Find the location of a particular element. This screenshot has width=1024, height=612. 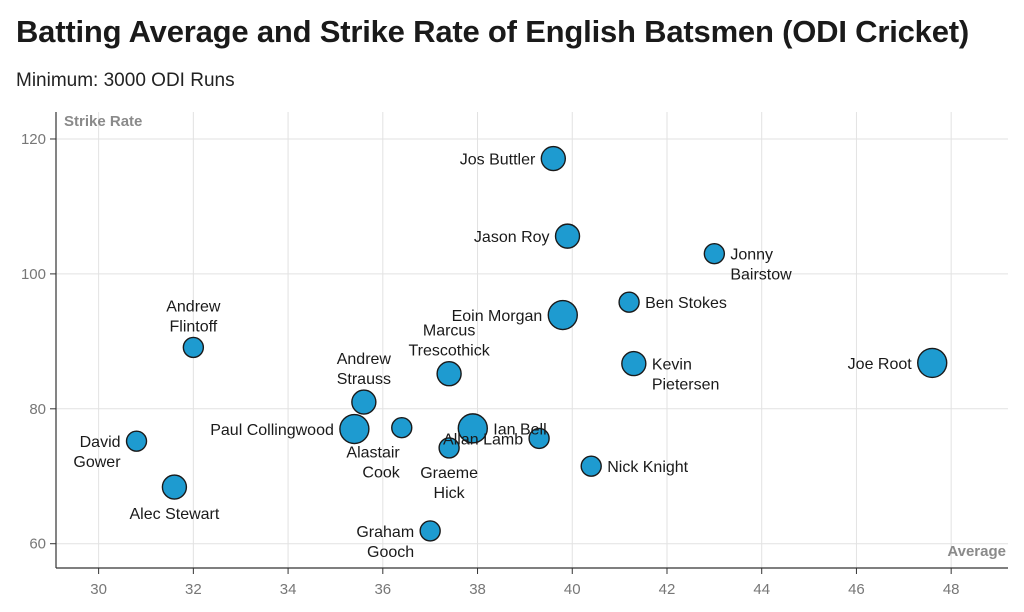

data-label: Ben Stokes is located at coordinates (686, 303).